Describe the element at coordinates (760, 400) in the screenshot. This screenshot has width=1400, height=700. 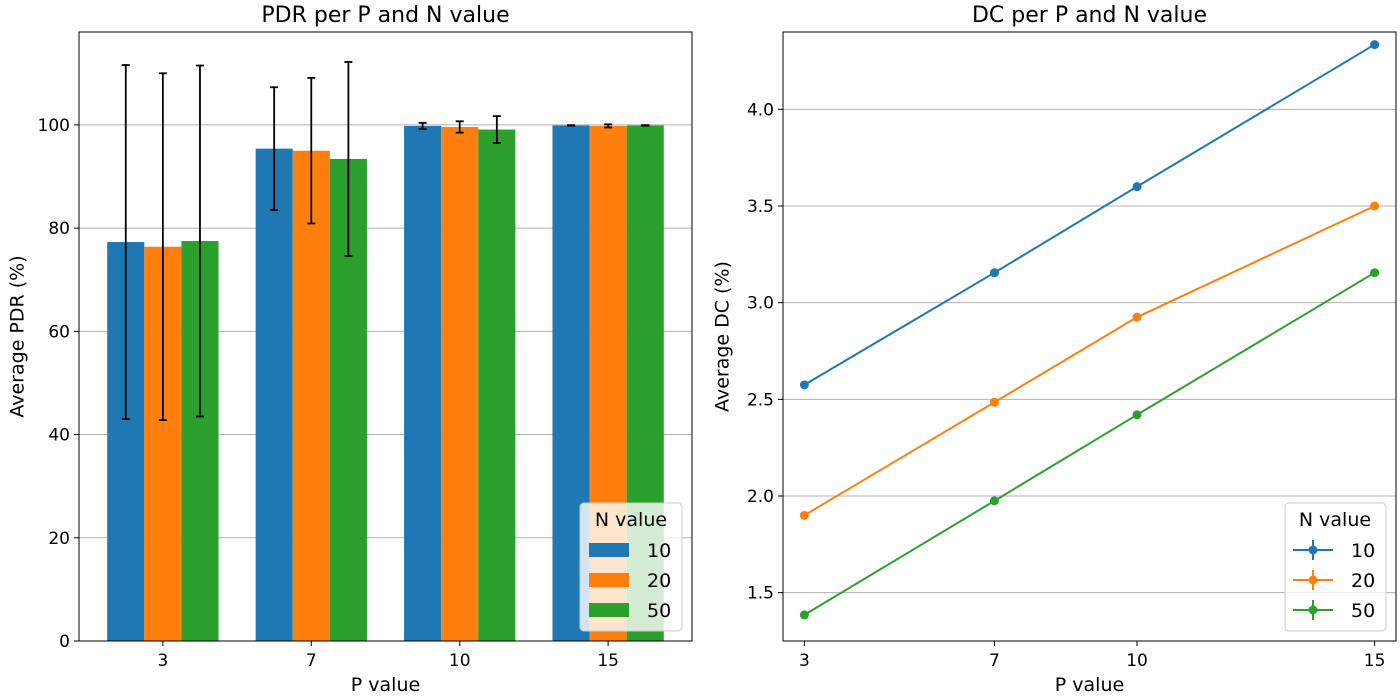
I see `dc-y-tick-label: 2.5` at that location.